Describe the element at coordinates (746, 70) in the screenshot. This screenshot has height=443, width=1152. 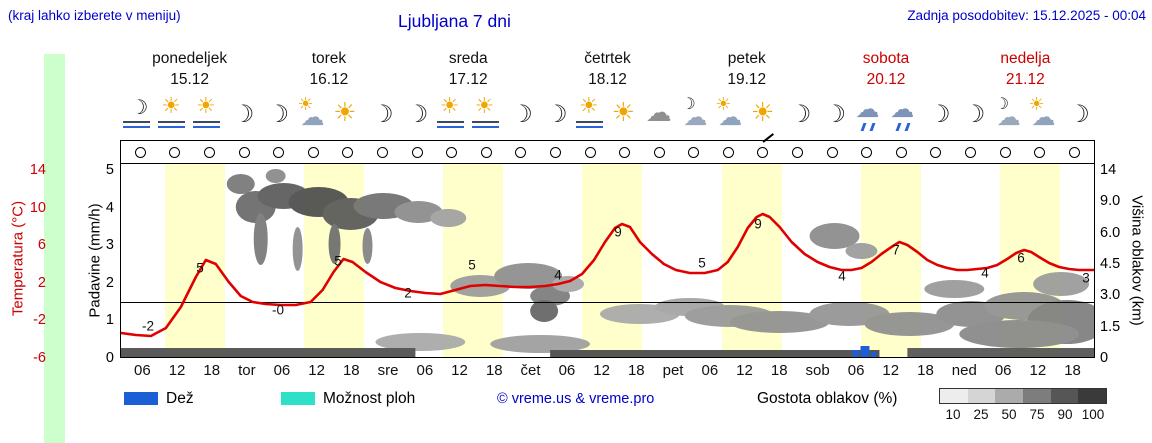
I see `day-header: petek 19.12` at that location.